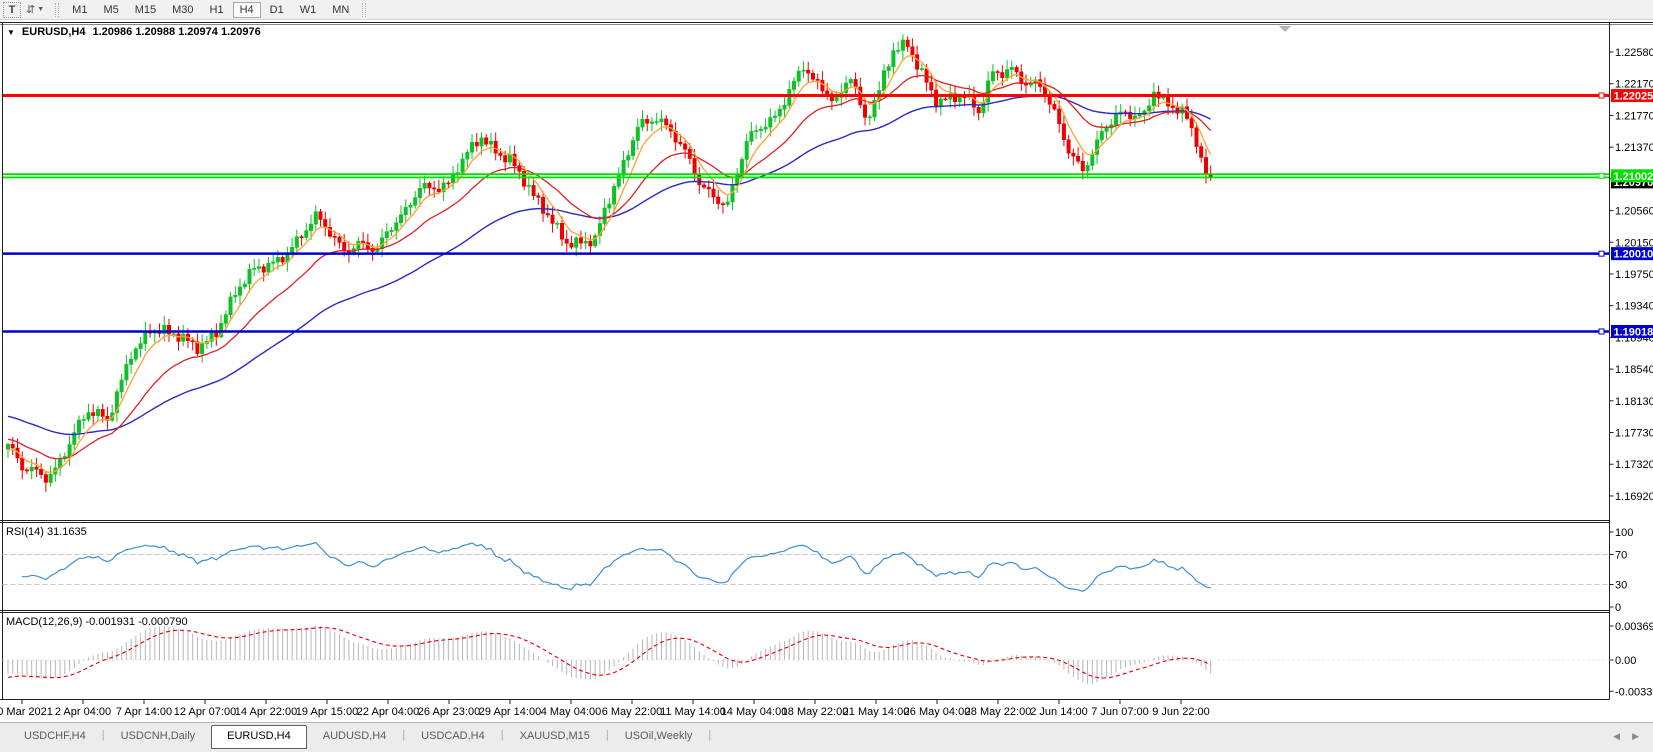  What do you see at coordinates (11, 32) in the screenshot?
I see `collapse-triangle-icon: ▼` at bounding box center [11, 32].